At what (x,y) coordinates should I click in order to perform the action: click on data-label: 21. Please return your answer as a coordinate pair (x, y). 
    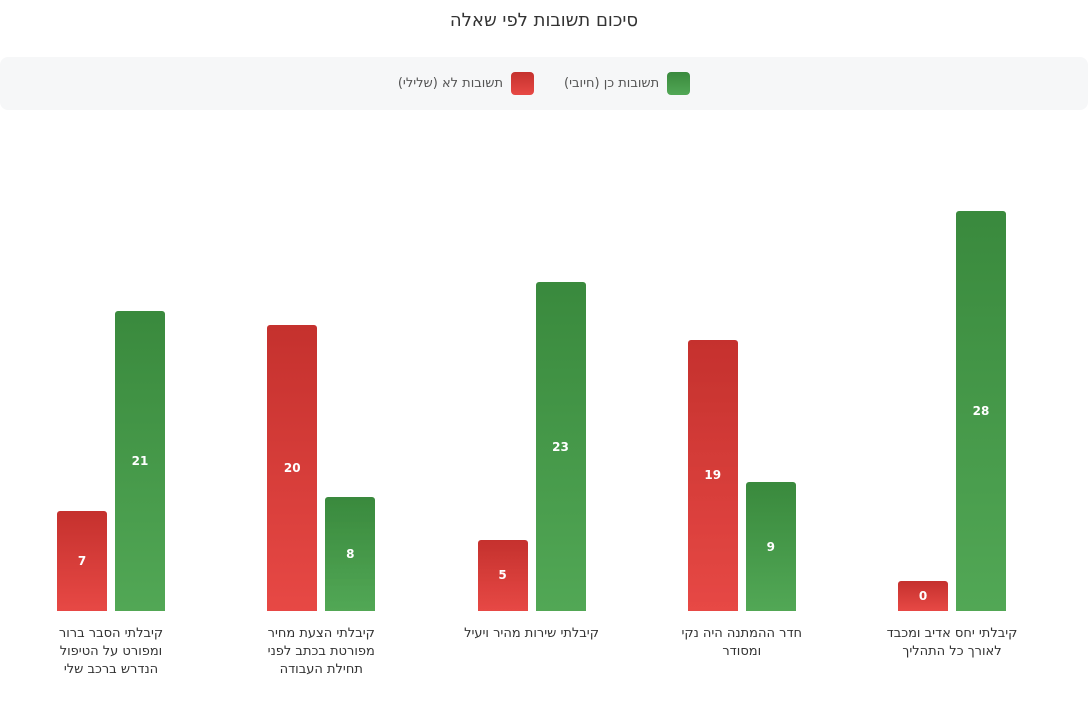
    Looking at the image, I should click on (140, 461).